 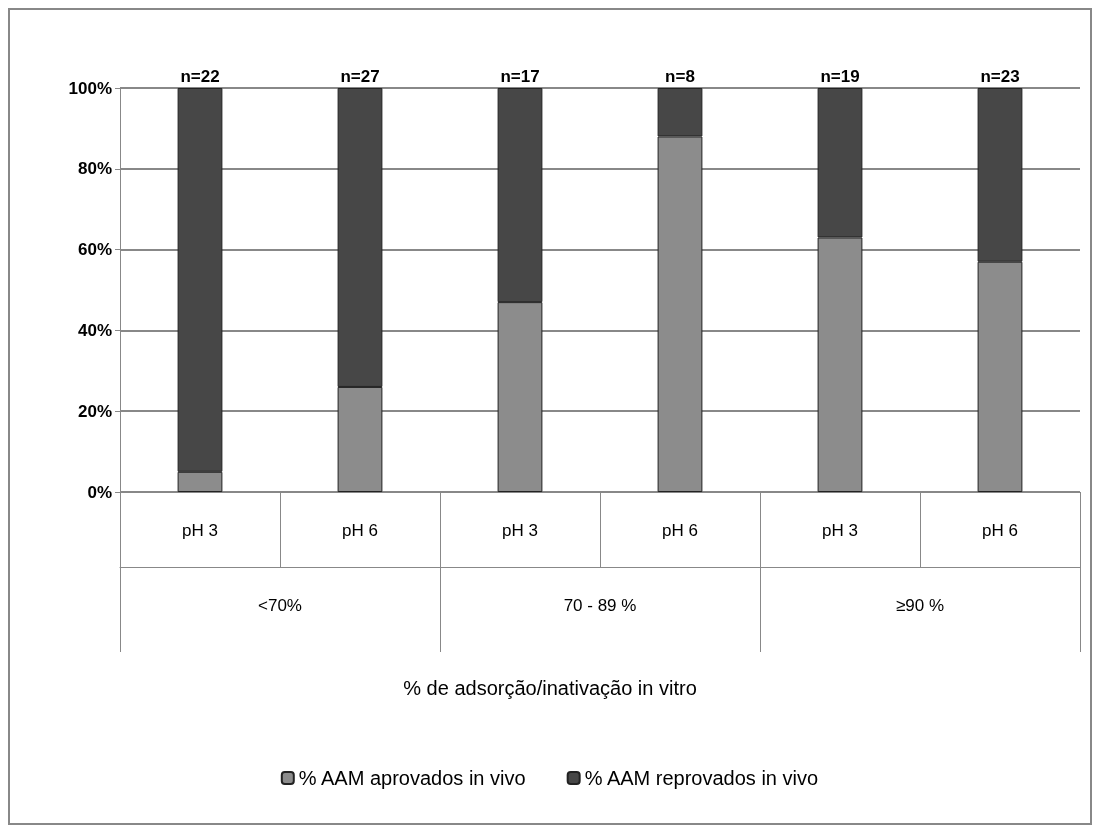 I want to click on y-tick-label: 60%, so click(x=94, y=250).